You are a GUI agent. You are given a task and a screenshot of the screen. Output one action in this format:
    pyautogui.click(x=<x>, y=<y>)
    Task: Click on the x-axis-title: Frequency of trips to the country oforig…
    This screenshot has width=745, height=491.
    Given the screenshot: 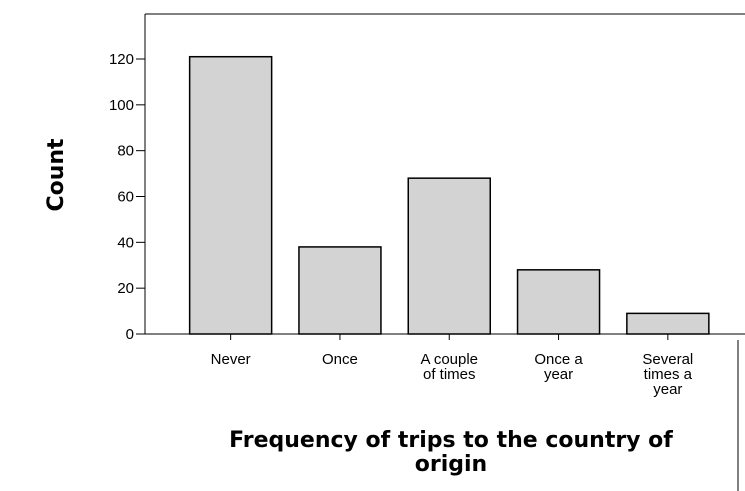 What is the action you would take?
    pyautogui.click(x=451, y=452)
    